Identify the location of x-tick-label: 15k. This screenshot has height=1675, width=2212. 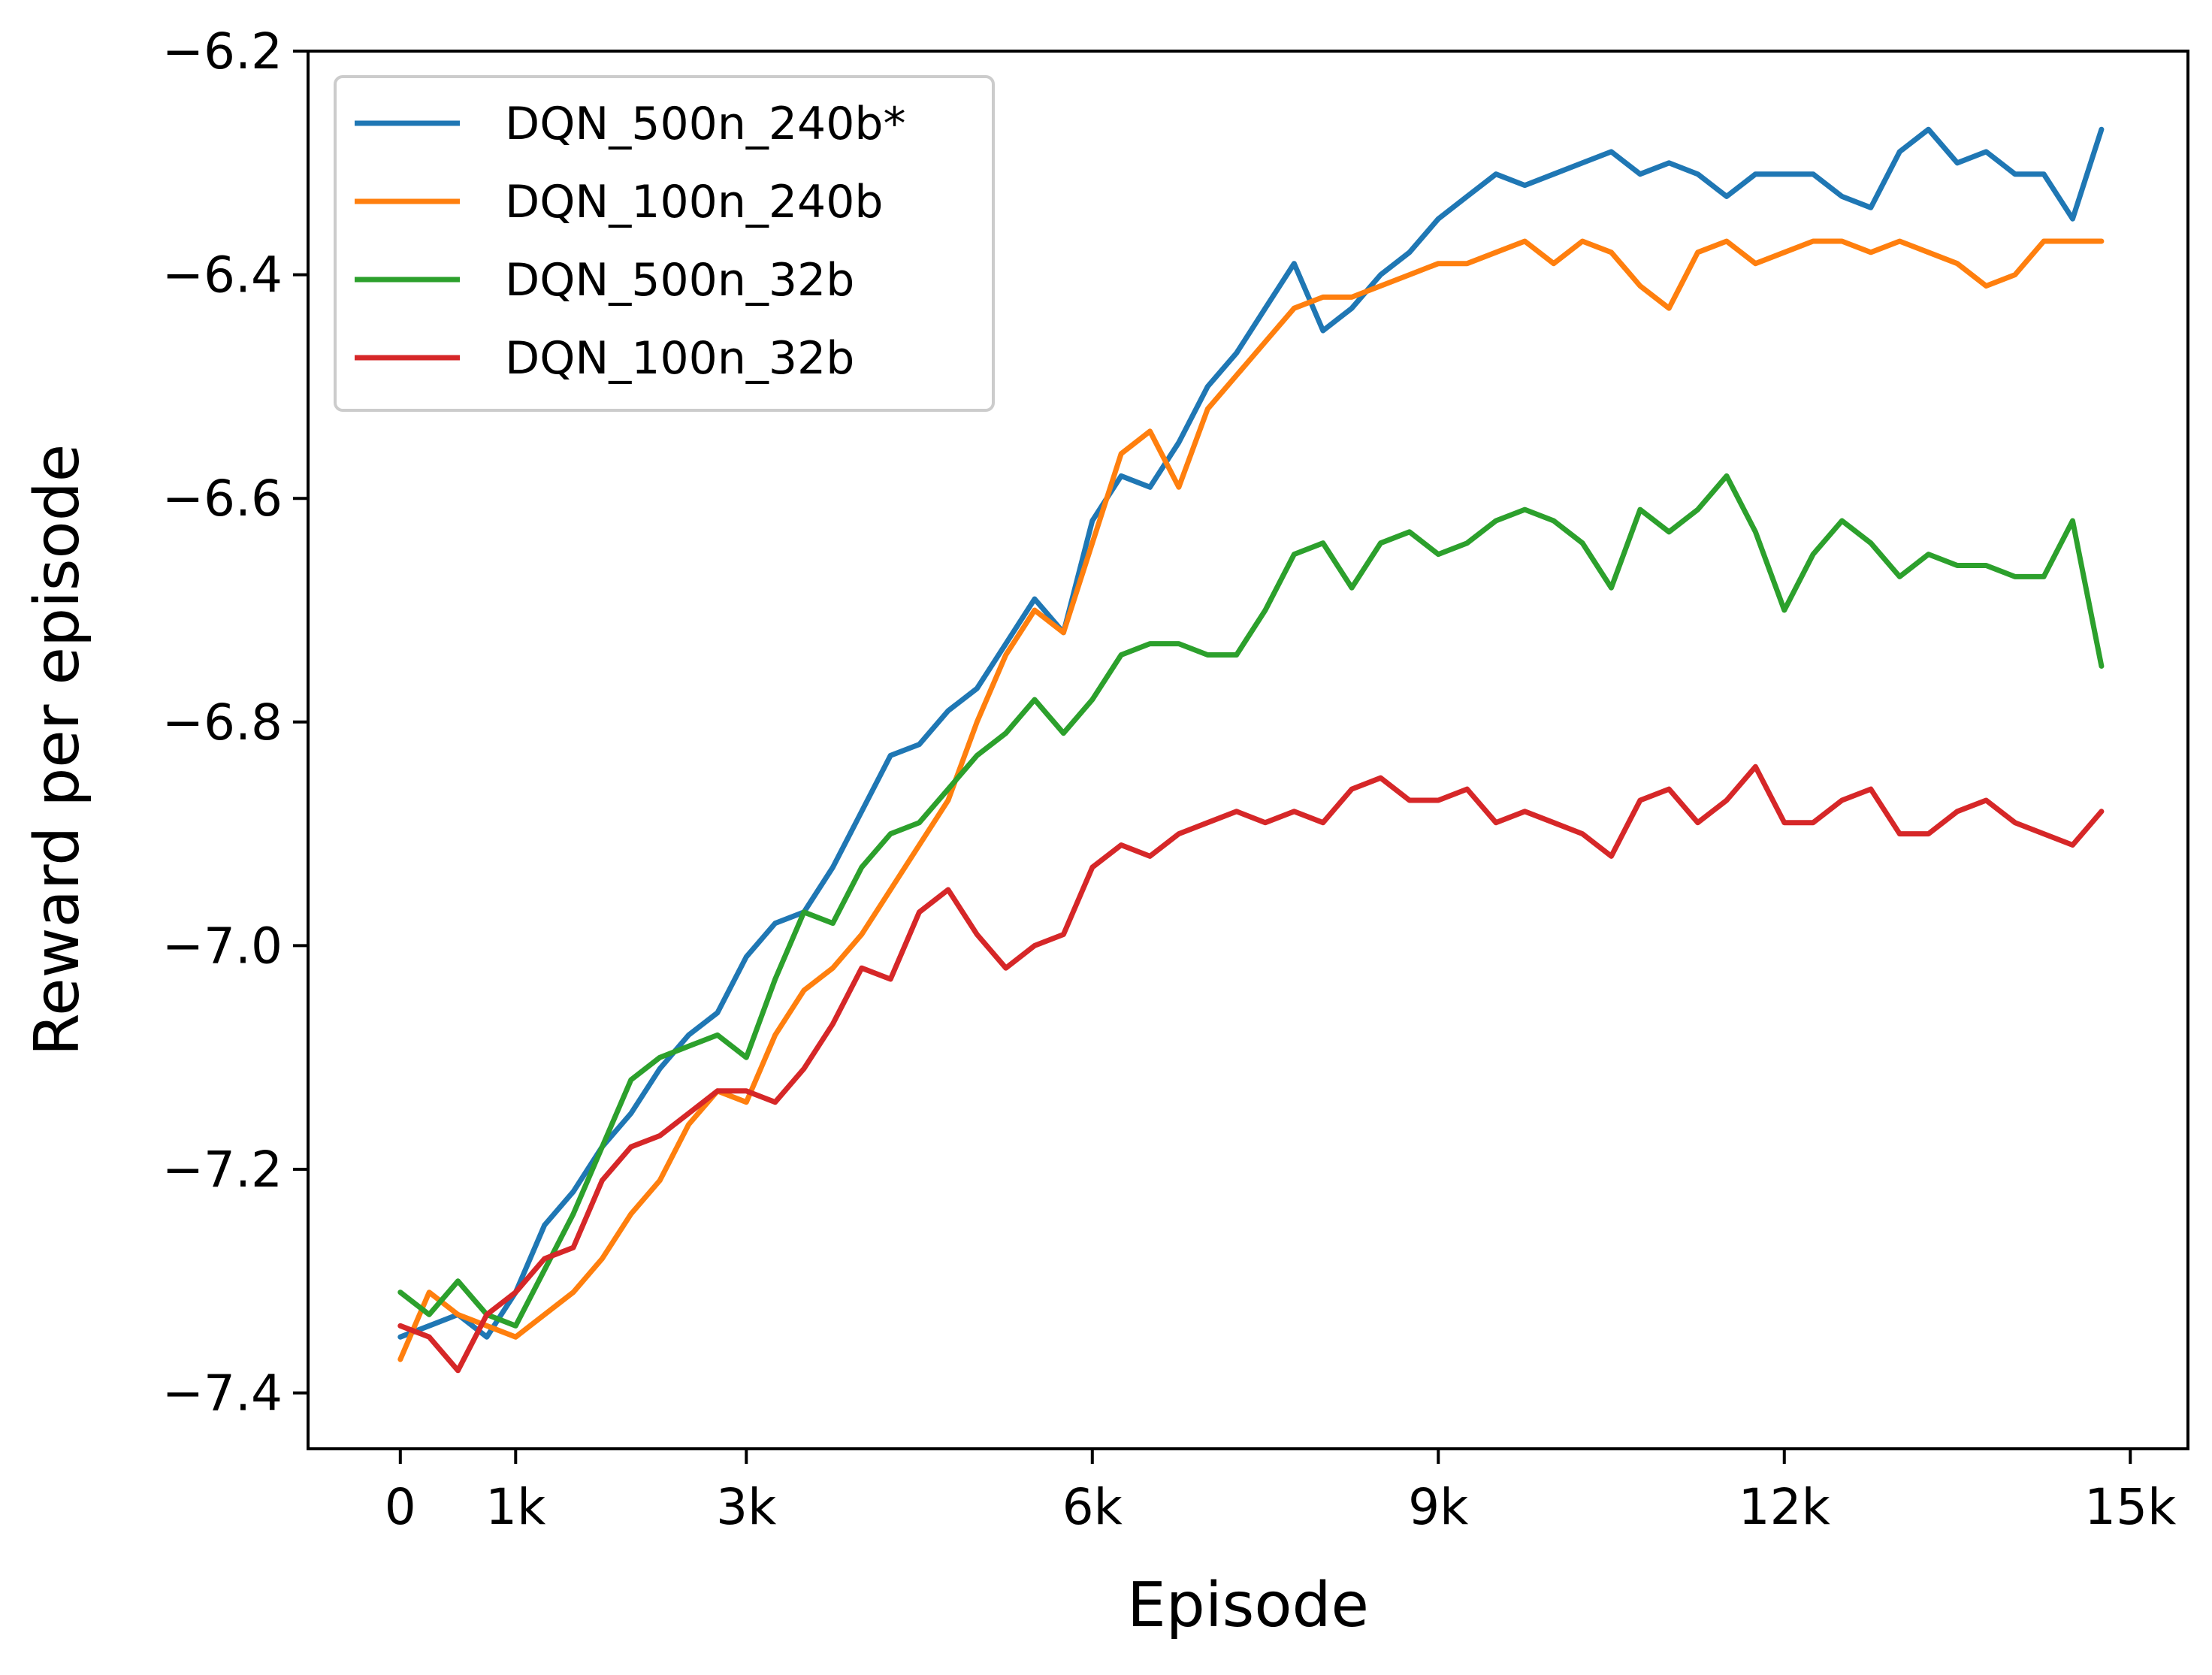
(2130, 1507).